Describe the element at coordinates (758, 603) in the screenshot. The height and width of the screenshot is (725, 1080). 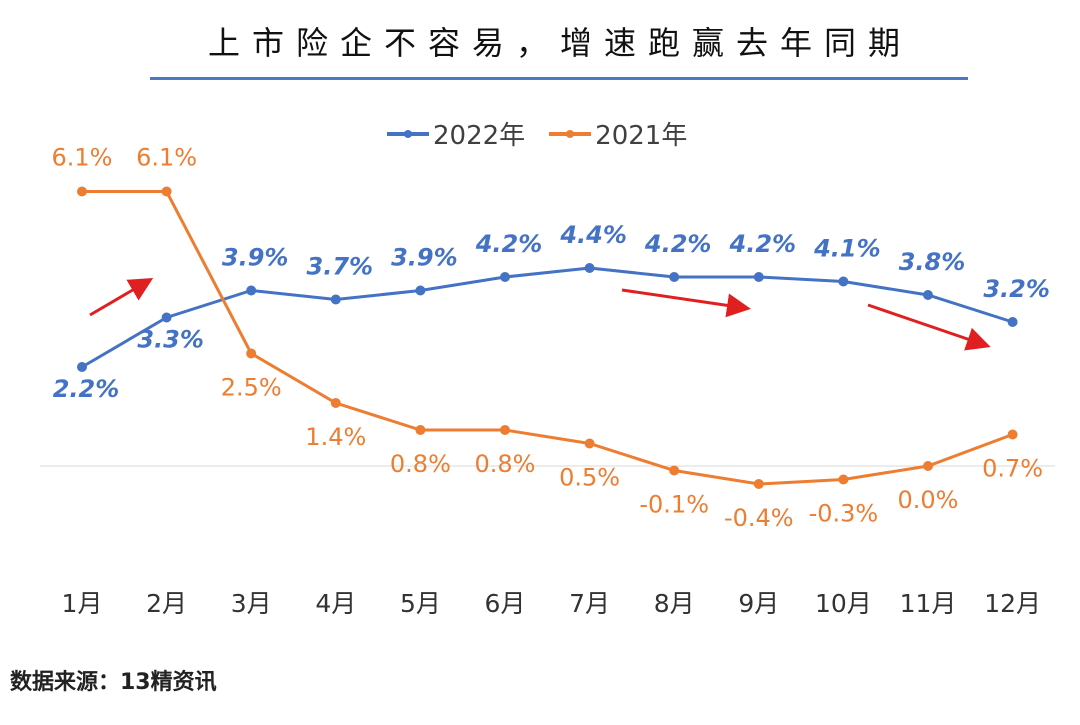
I see `x-tick-label: 9月` at that location.